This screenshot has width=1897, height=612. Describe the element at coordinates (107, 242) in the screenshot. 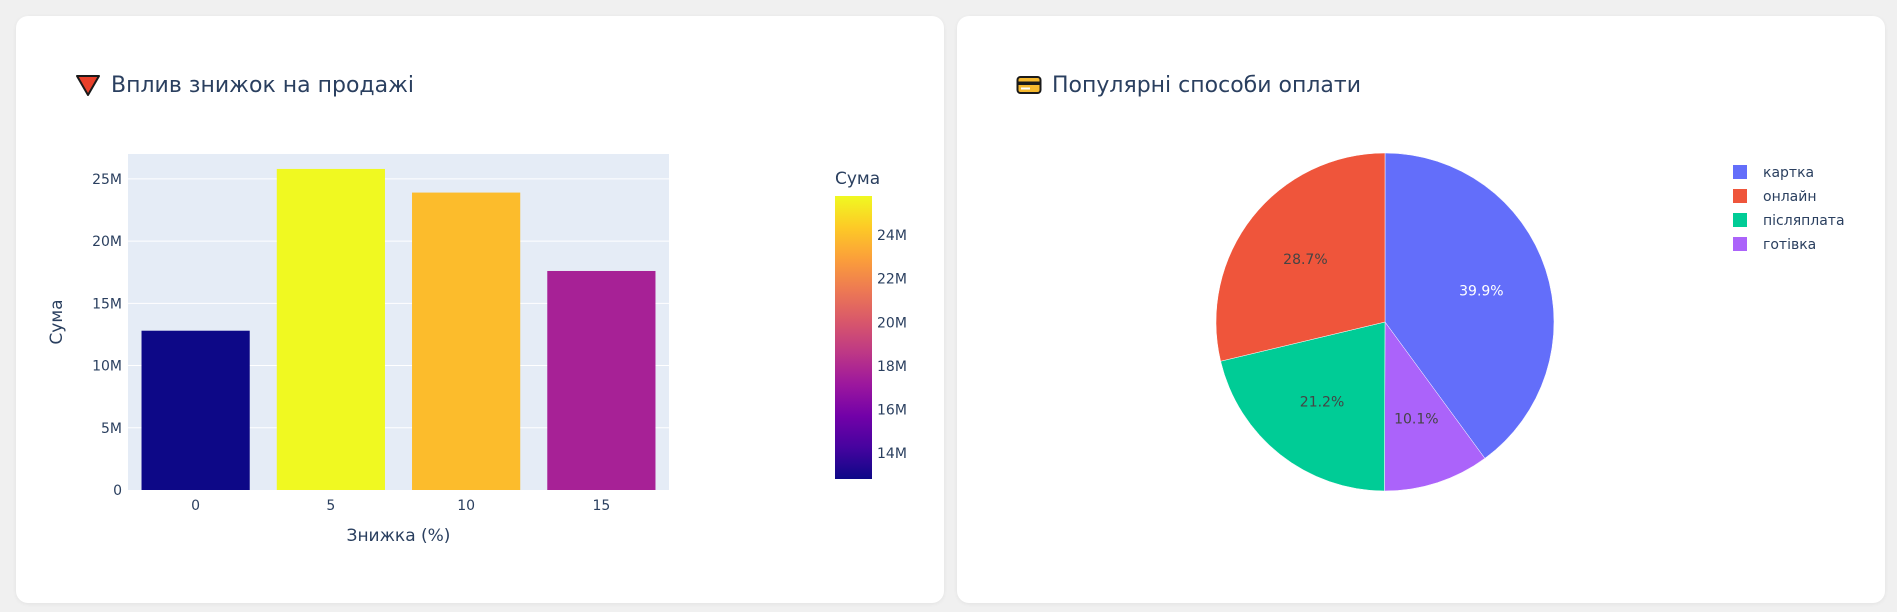

I see `y-tick-label: 20M` at that location.